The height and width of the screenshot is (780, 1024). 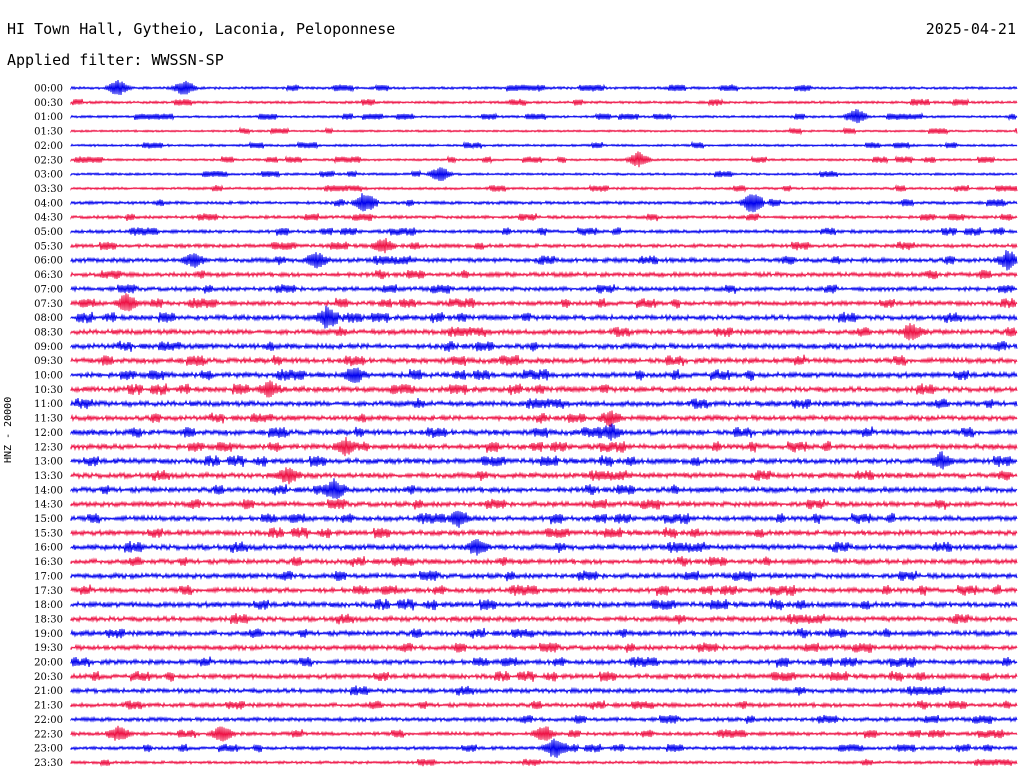 What do you see at coordinates (48, 332) in the screenshot?
I see `row-time-label: 08:30` at bounding box center [48, 332].